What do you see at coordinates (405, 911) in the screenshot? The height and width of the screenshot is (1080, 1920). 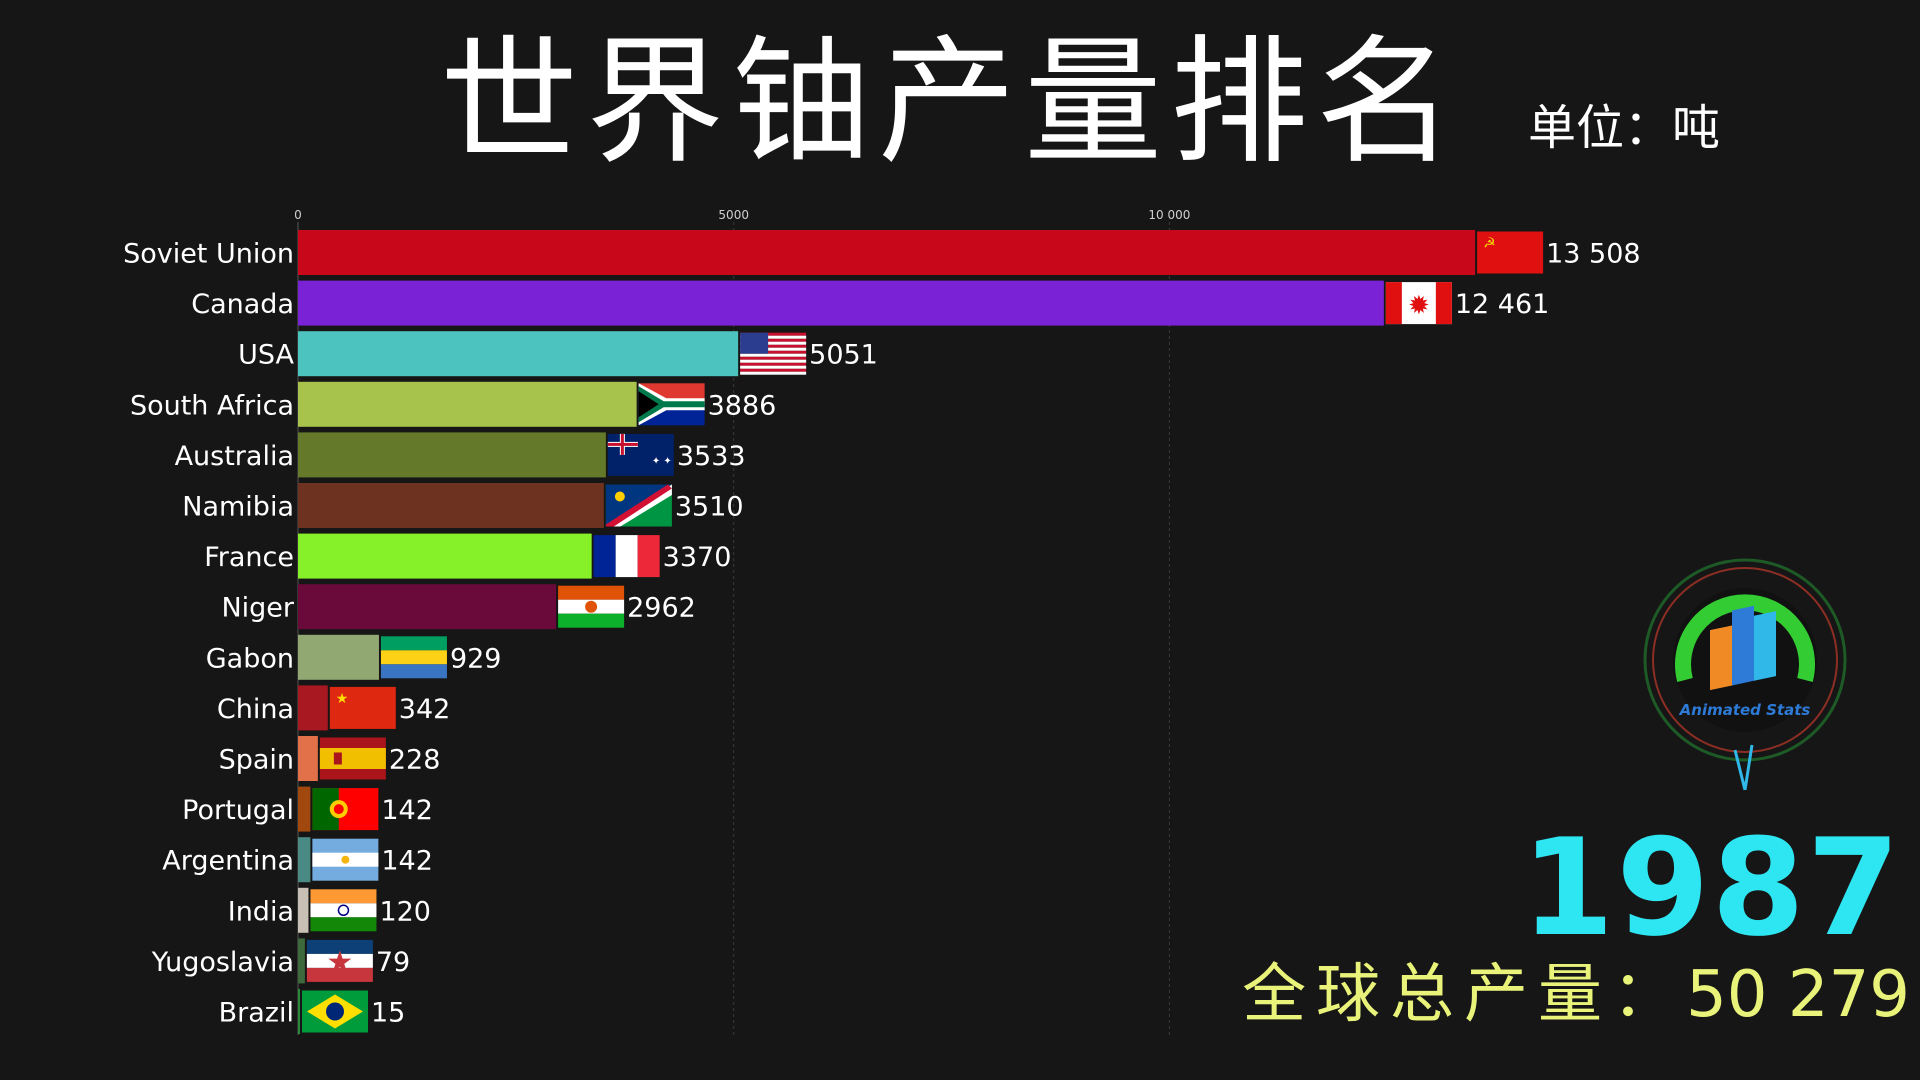 I see `value-label-13: 120` at bounding box center [405, 911].